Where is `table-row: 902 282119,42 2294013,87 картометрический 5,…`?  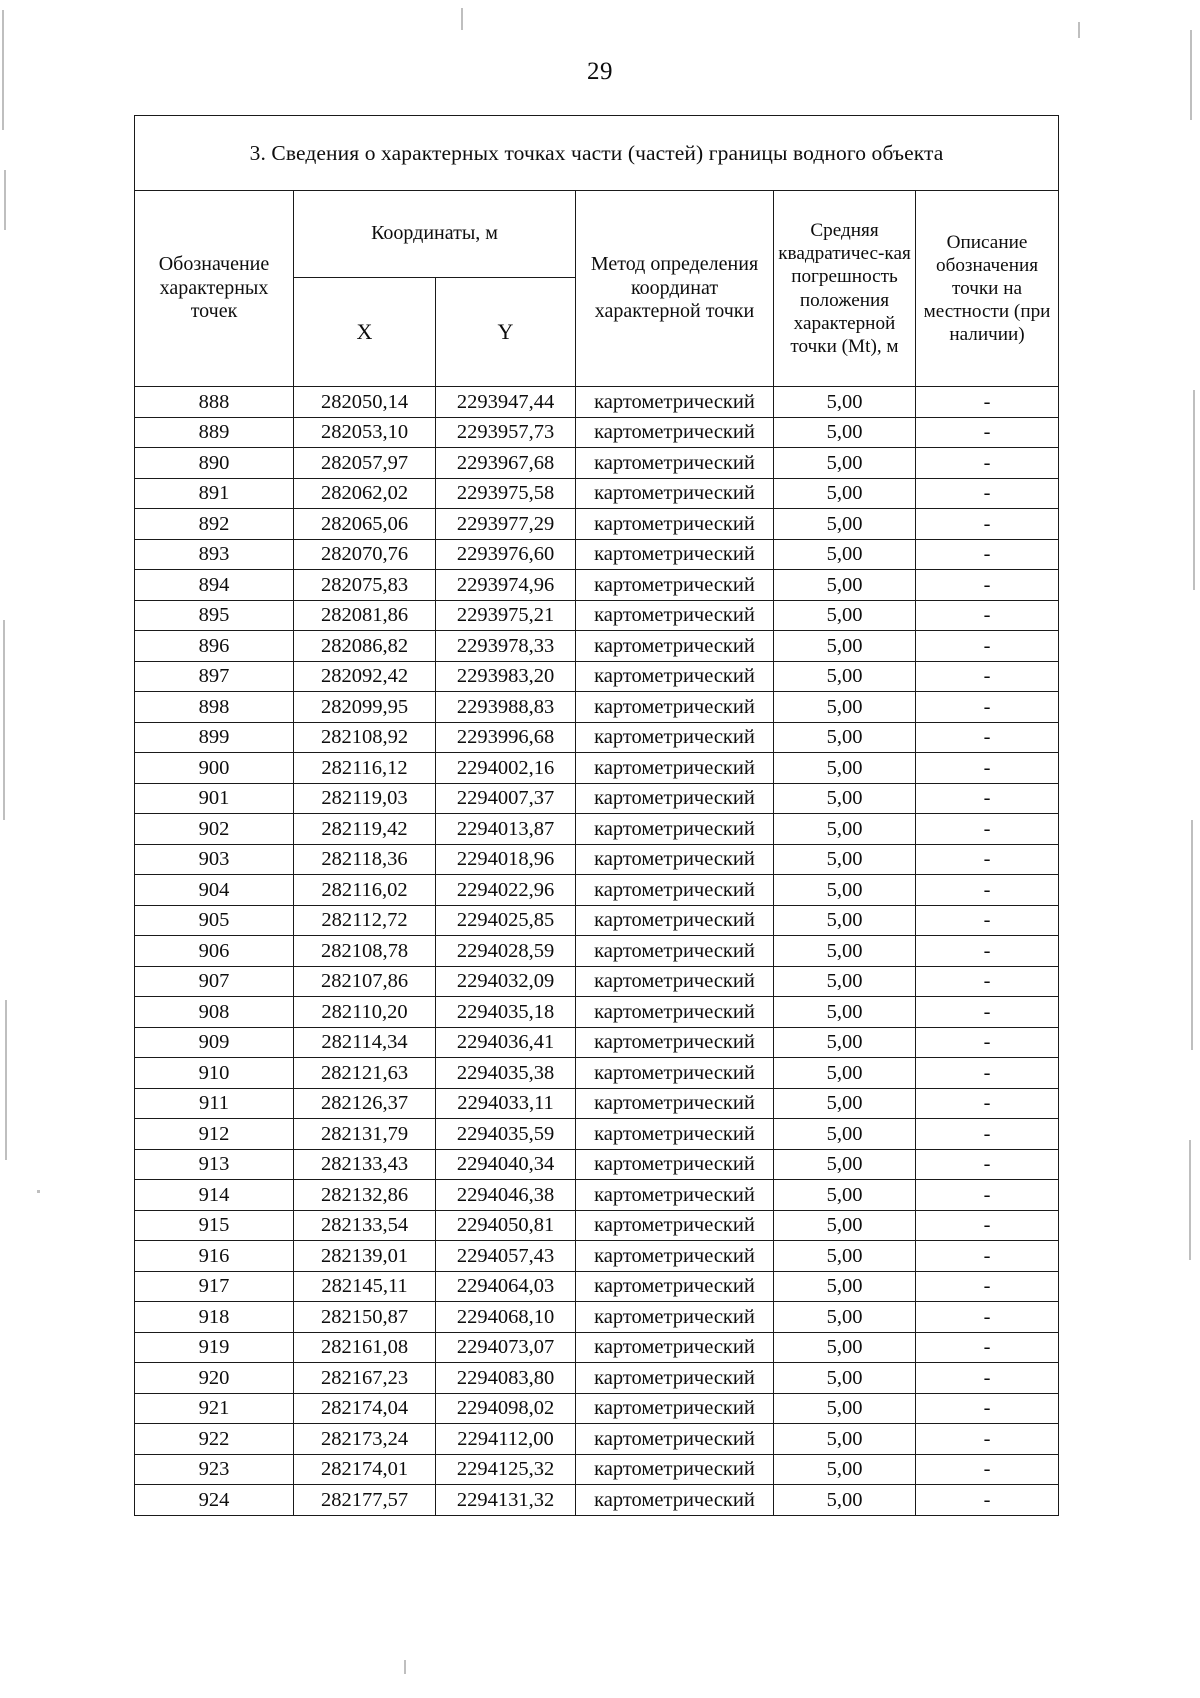
table-row: 902 282119,42 2294013,87 картометрический 5,… is located at coordinates (597, 829).